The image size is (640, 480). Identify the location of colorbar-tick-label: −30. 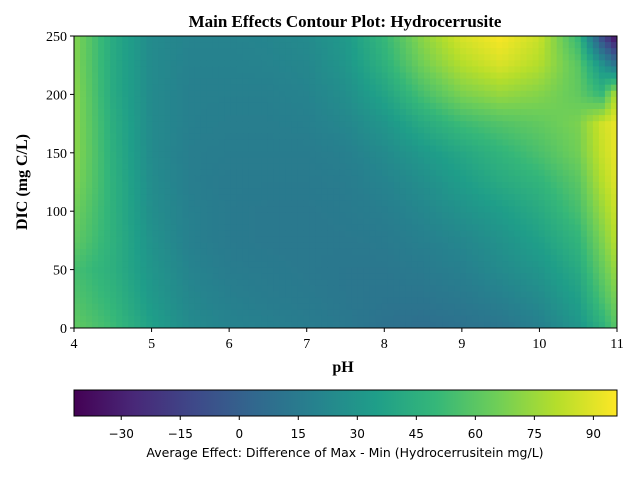
(121, 434).